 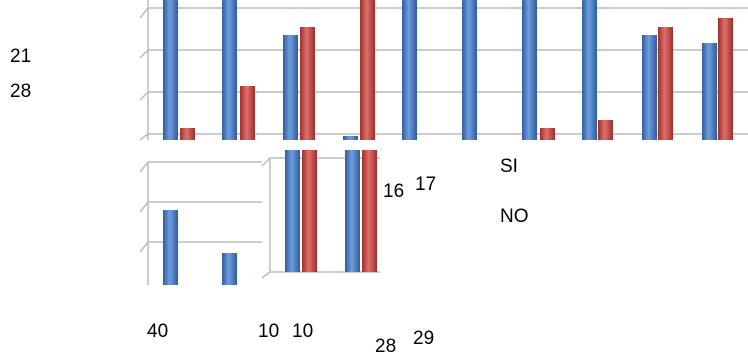 I want to click on chart-fragment-middle, so click(x=320, y=214).